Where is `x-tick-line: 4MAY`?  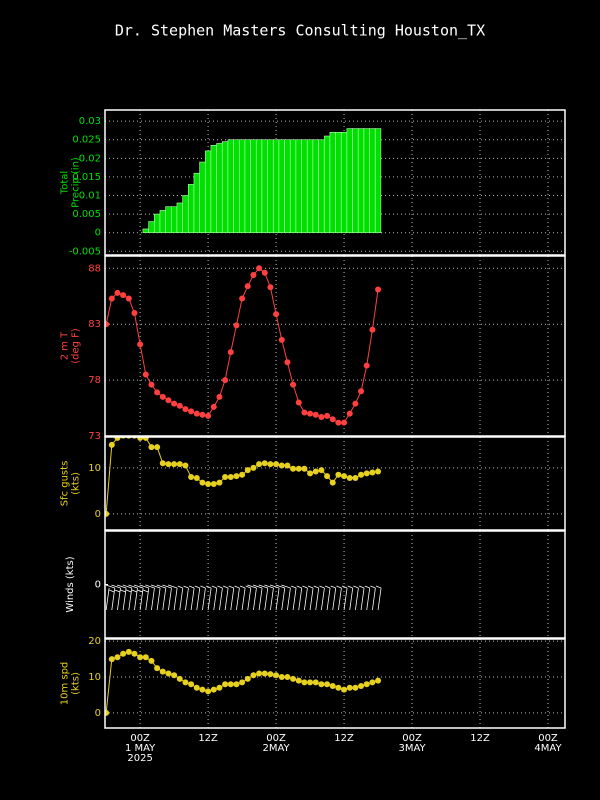 x-tick-line: 4MAY is located at coordinates (548, 748).